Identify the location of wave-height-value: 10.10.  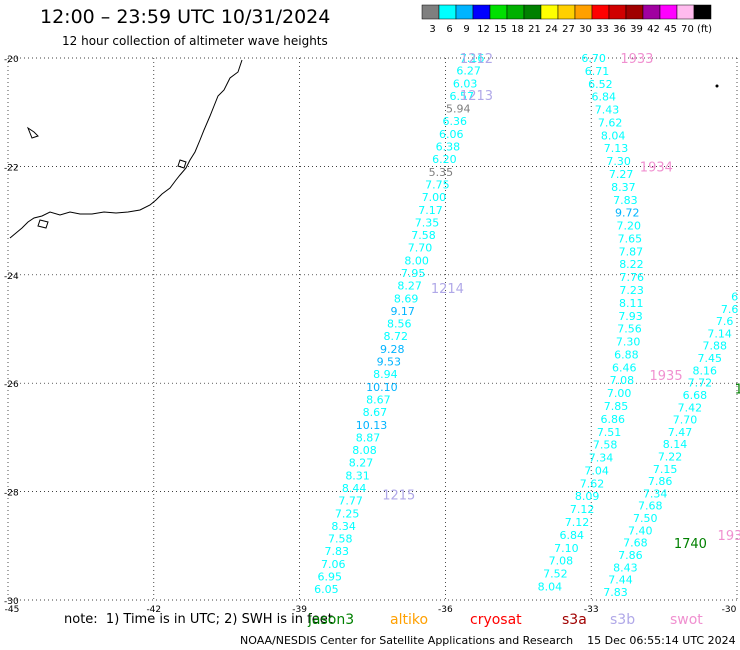
(382, 387).